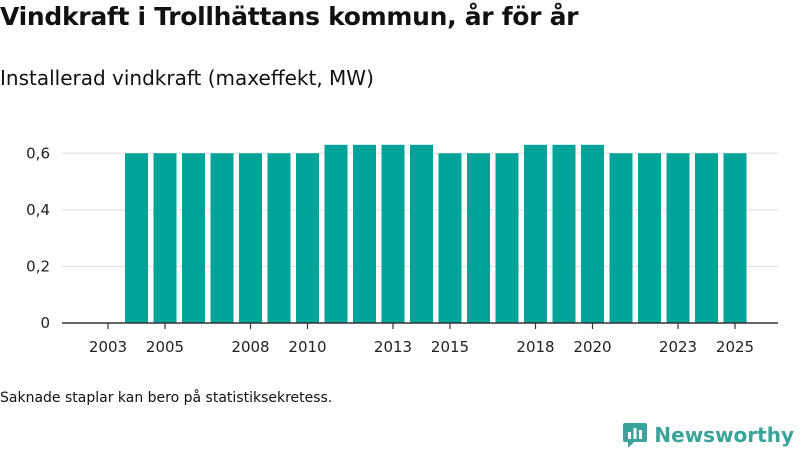 The width and height of the screenshot is (800, 450). Describe the element at coordinates (250, 238) in the screenshot. I see `bar-2008` at that location.